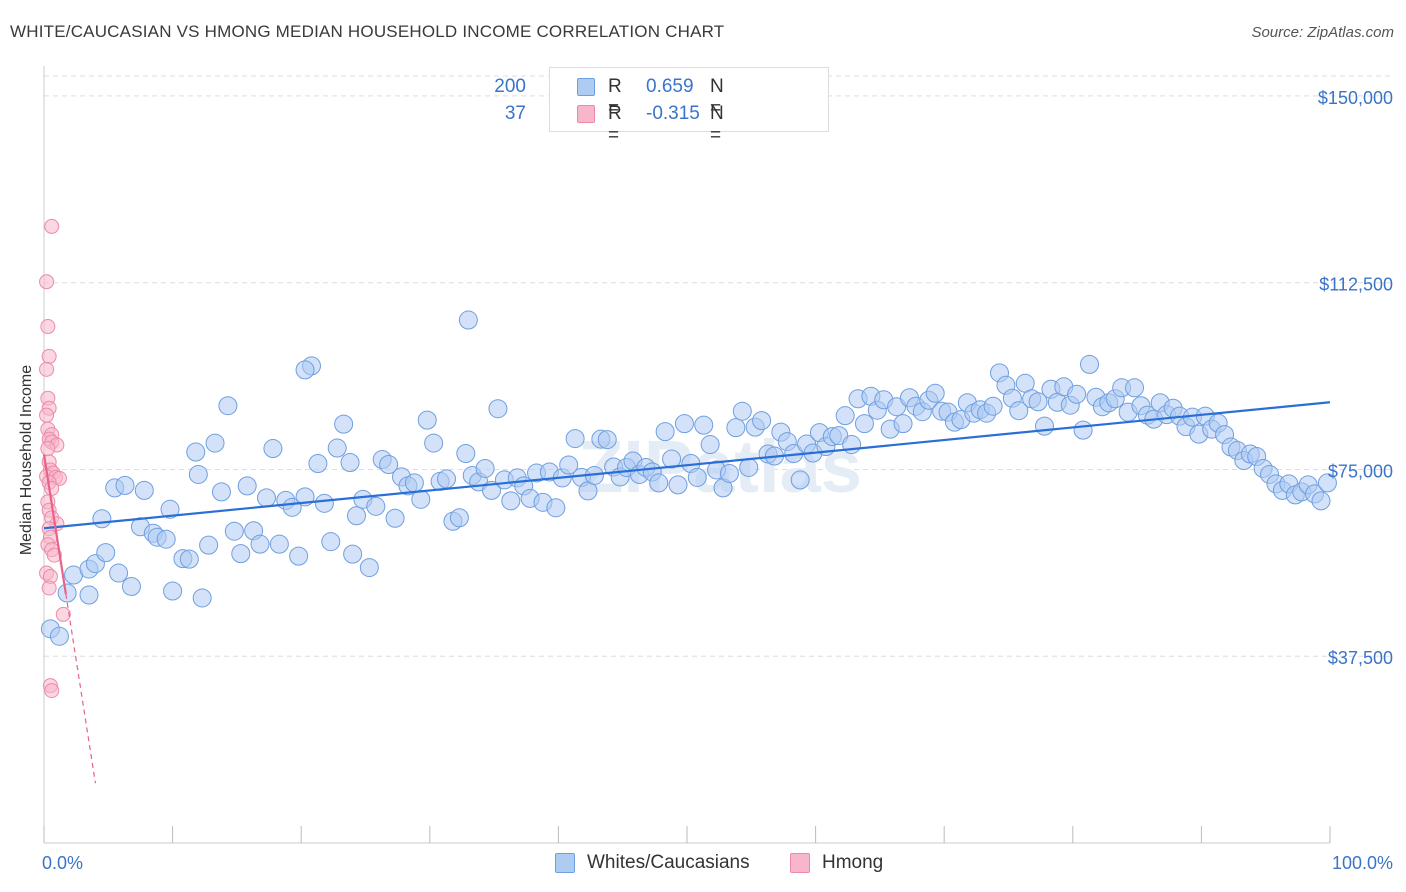 The image size is (1406, 892). I want to click on legend-n-value: 200, so click(510, 86).